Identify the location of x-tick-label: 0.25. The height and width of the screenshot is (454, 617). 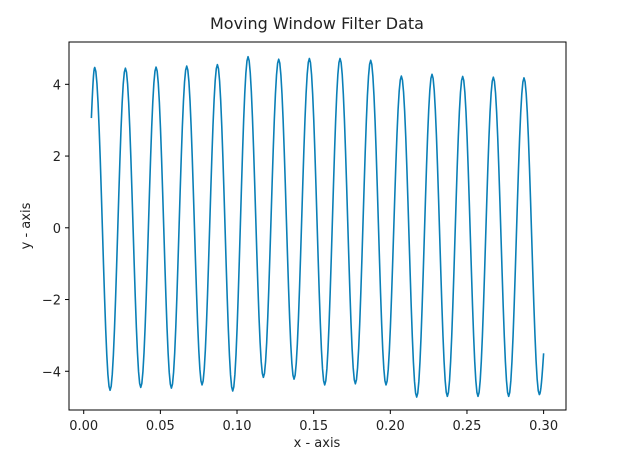
(466, 426).